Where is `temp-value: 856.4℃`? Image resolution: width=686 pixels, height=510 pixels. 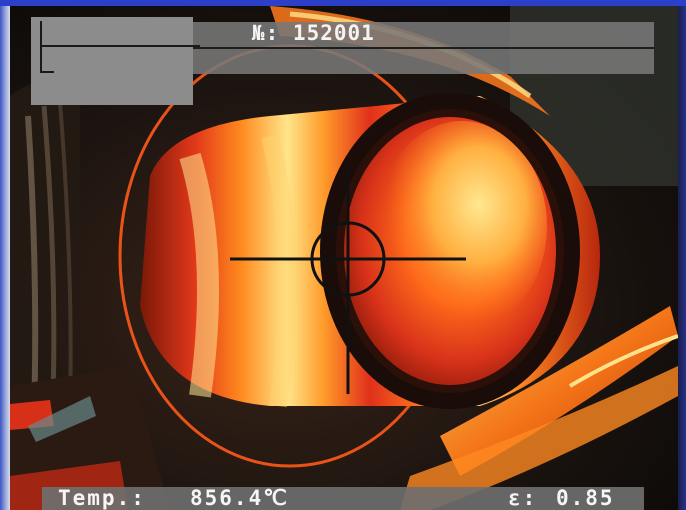
temp-value: 856.4℃ is located at coordinates (239, 498).